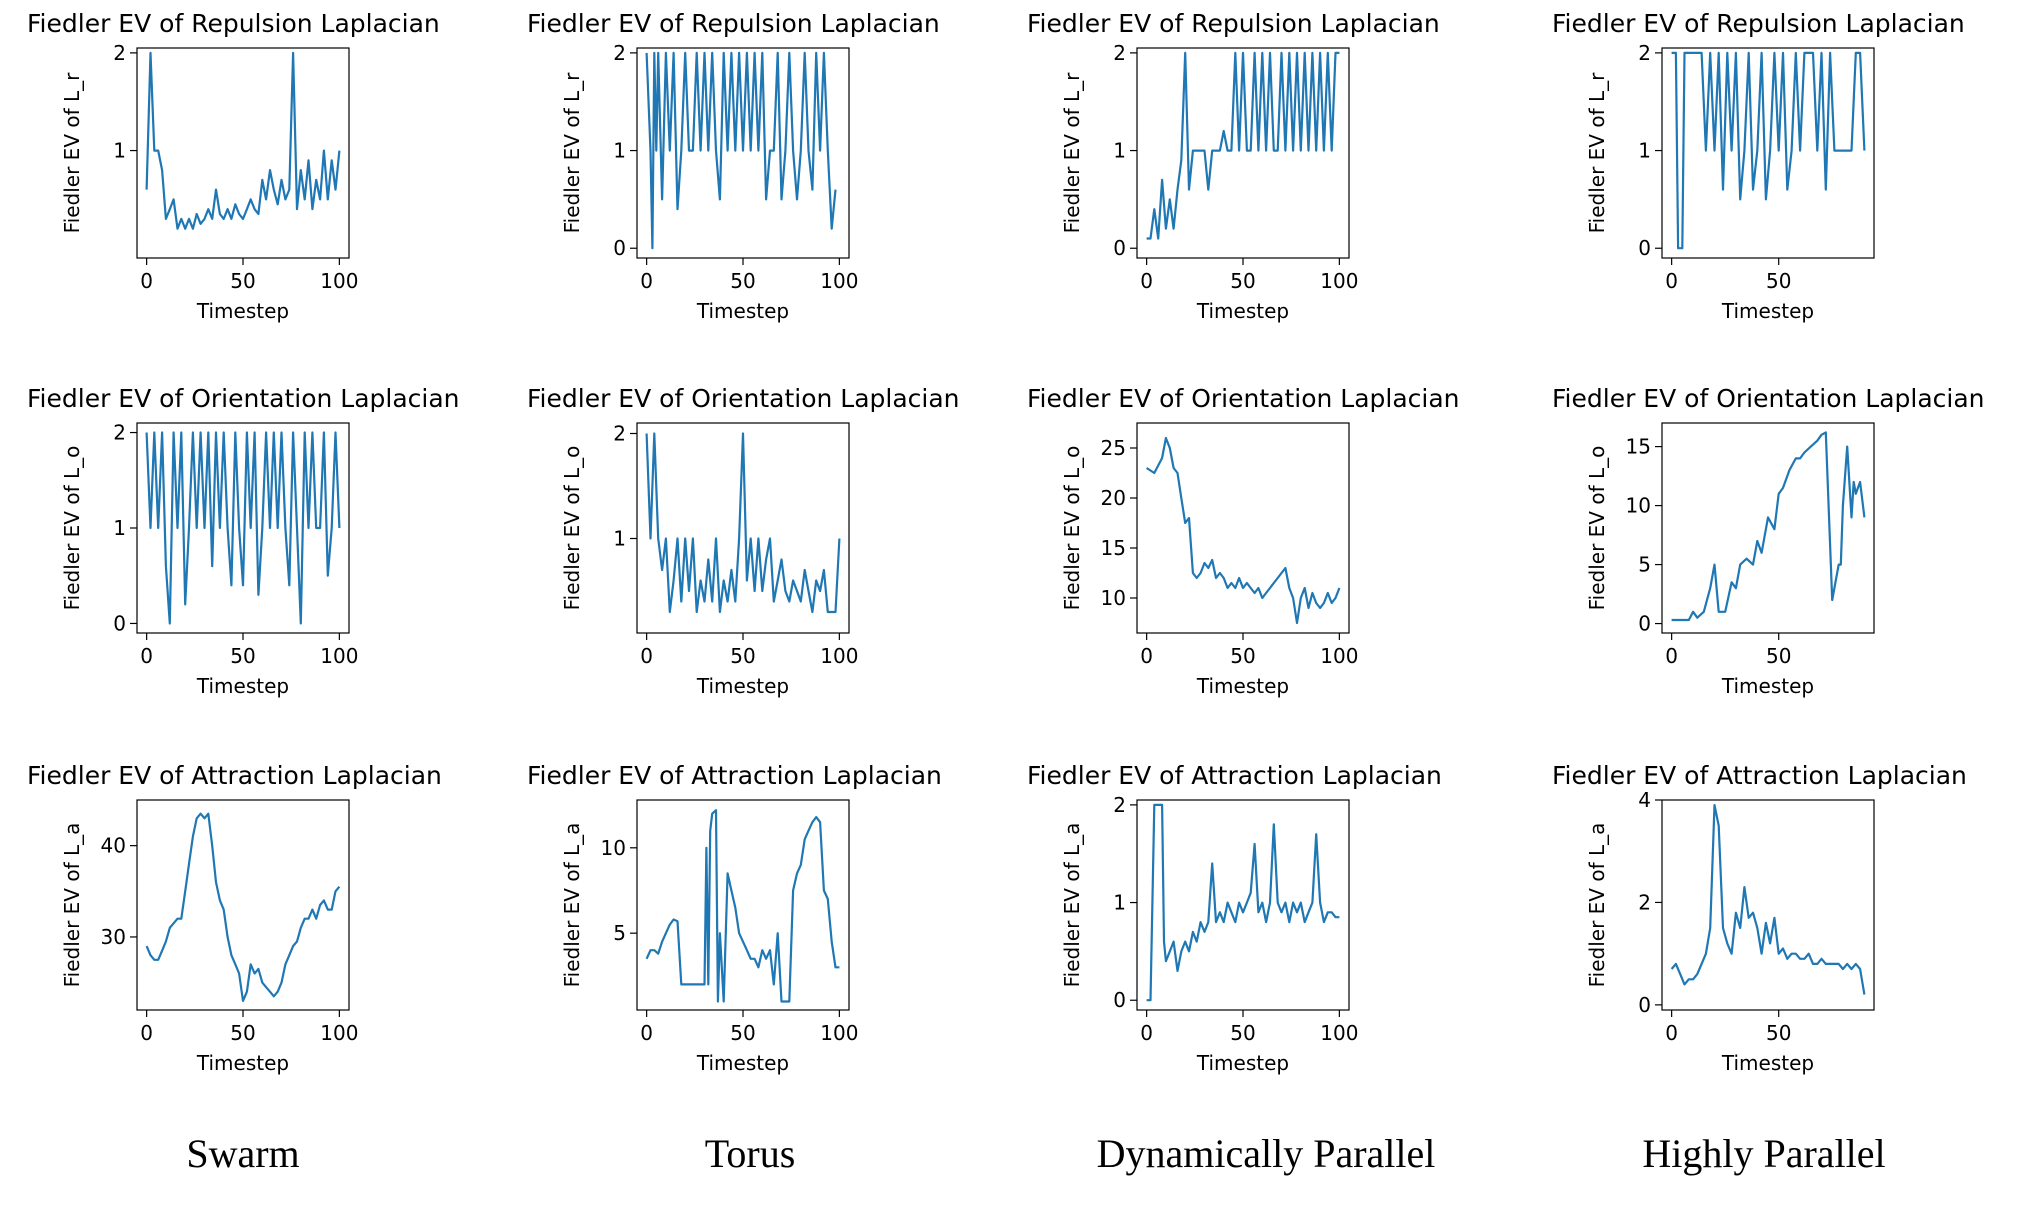 The image size is (2028, 1218). I want to click on chart-title: Fiedler EV of Repulsion Laplacian, so click(733, 23).